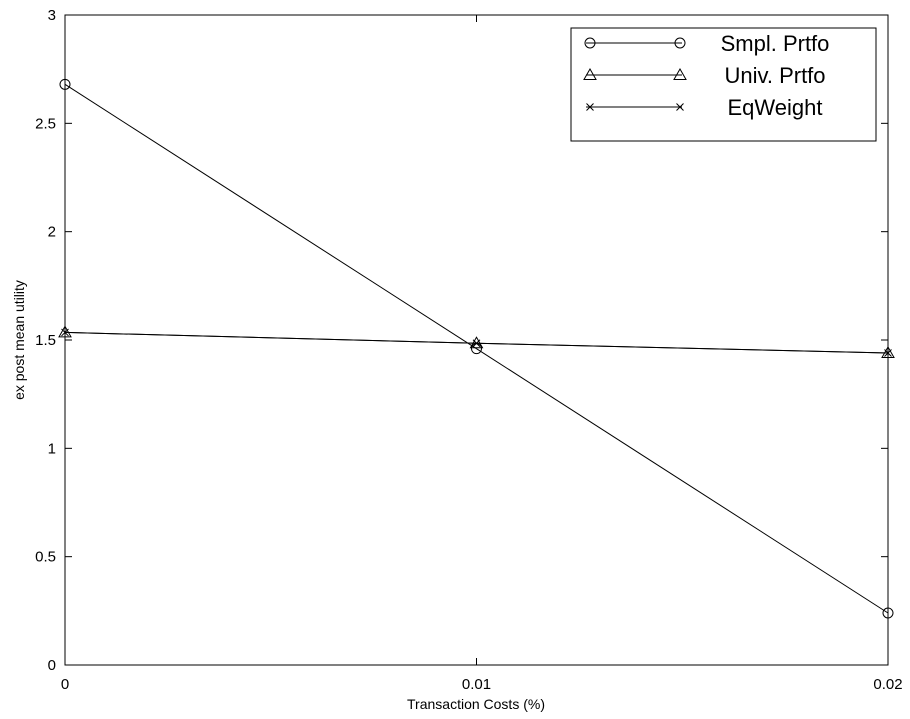 The width and height of the screenshot is (910, 719). I want to click on legend-entry: Univ. Prtfo, so click(704, 75).